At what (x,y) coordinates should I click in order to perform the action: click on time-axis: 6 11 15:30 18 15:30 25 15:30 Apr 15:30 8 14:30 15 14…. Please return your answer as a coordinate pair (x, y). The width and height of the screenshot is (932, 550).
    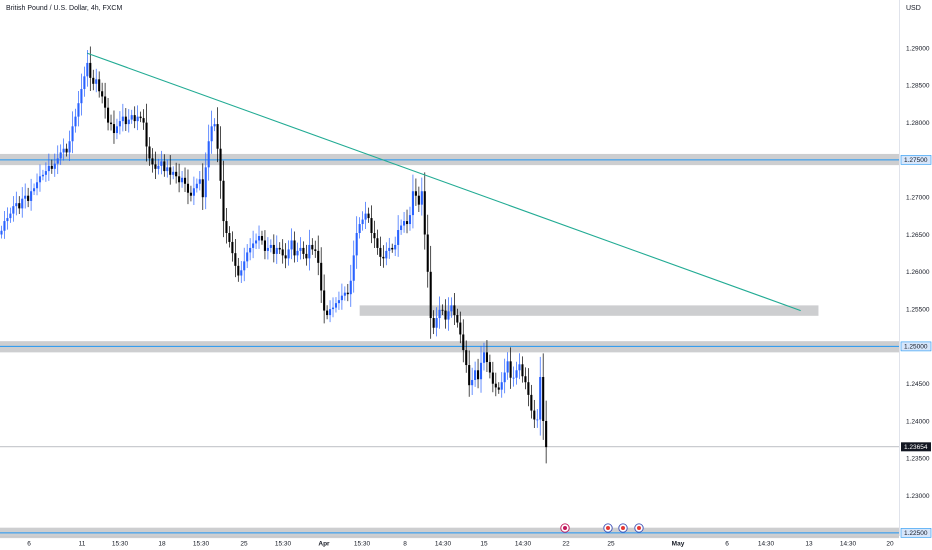
    Looking at the image, I should click on (460, 544).